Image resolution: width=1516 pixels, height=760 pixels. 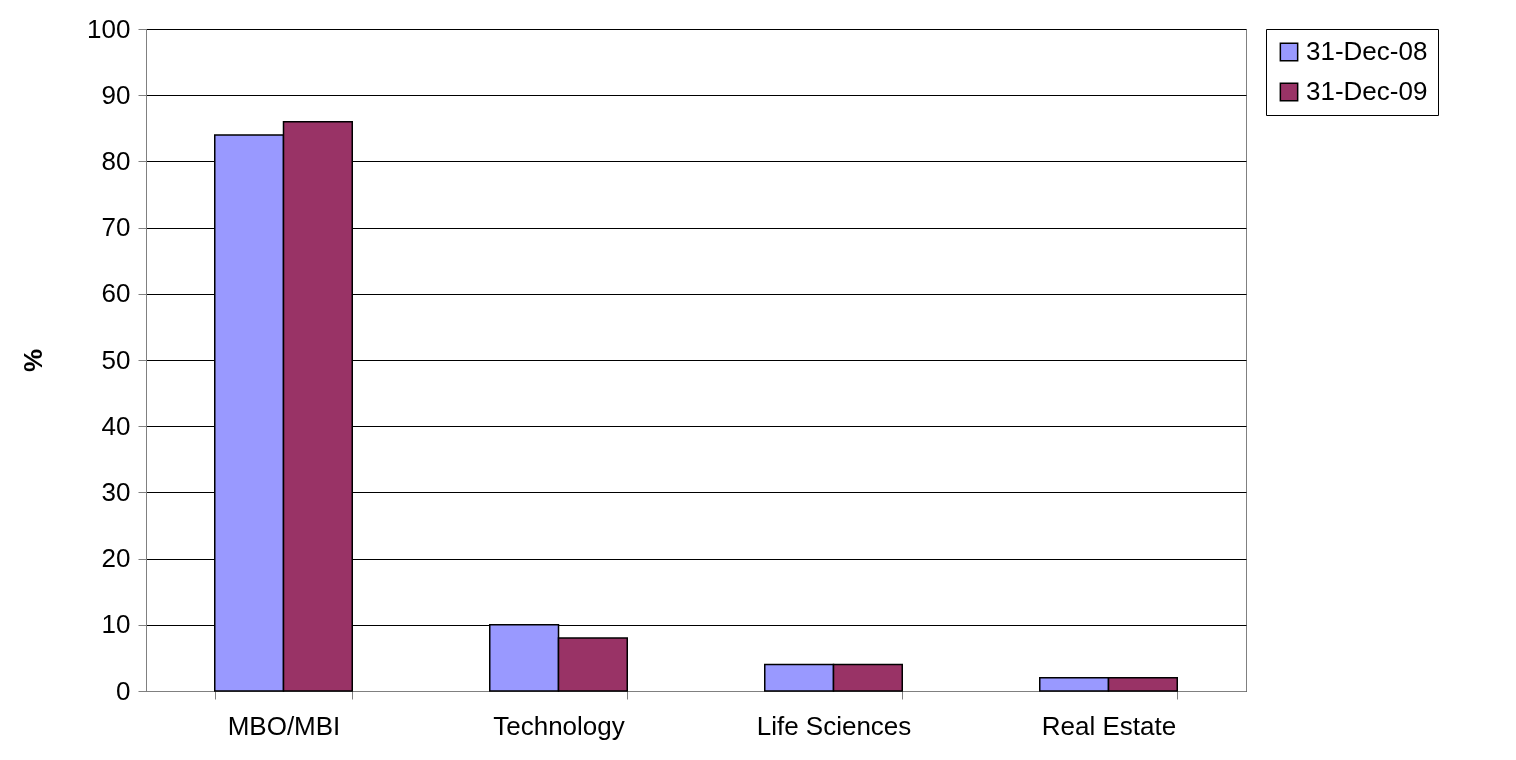 I want to click on y-tick-label: 80, so click(x=116, y=160).